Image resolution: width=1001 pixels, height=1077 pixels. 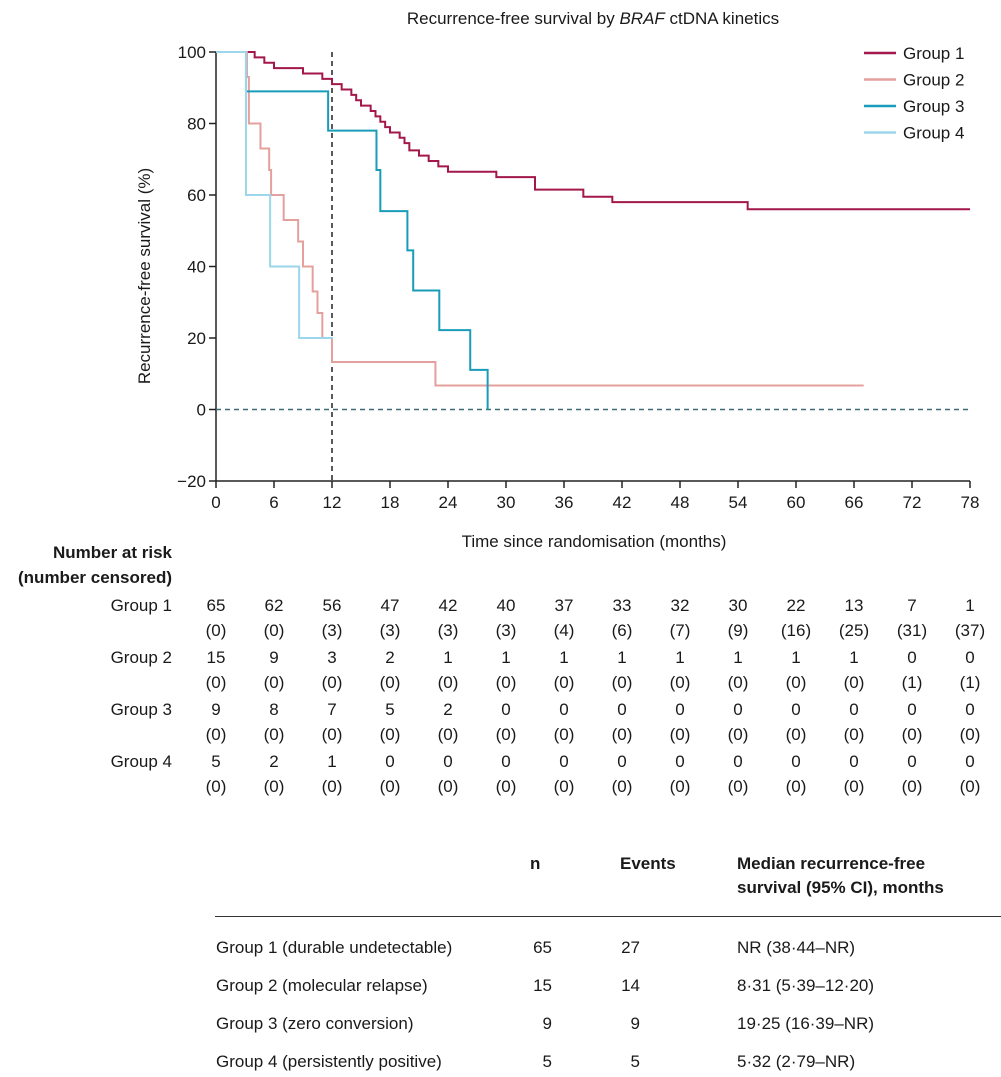 I want to click on risk-at-risk-value: 40, so click(x=506, y=605).